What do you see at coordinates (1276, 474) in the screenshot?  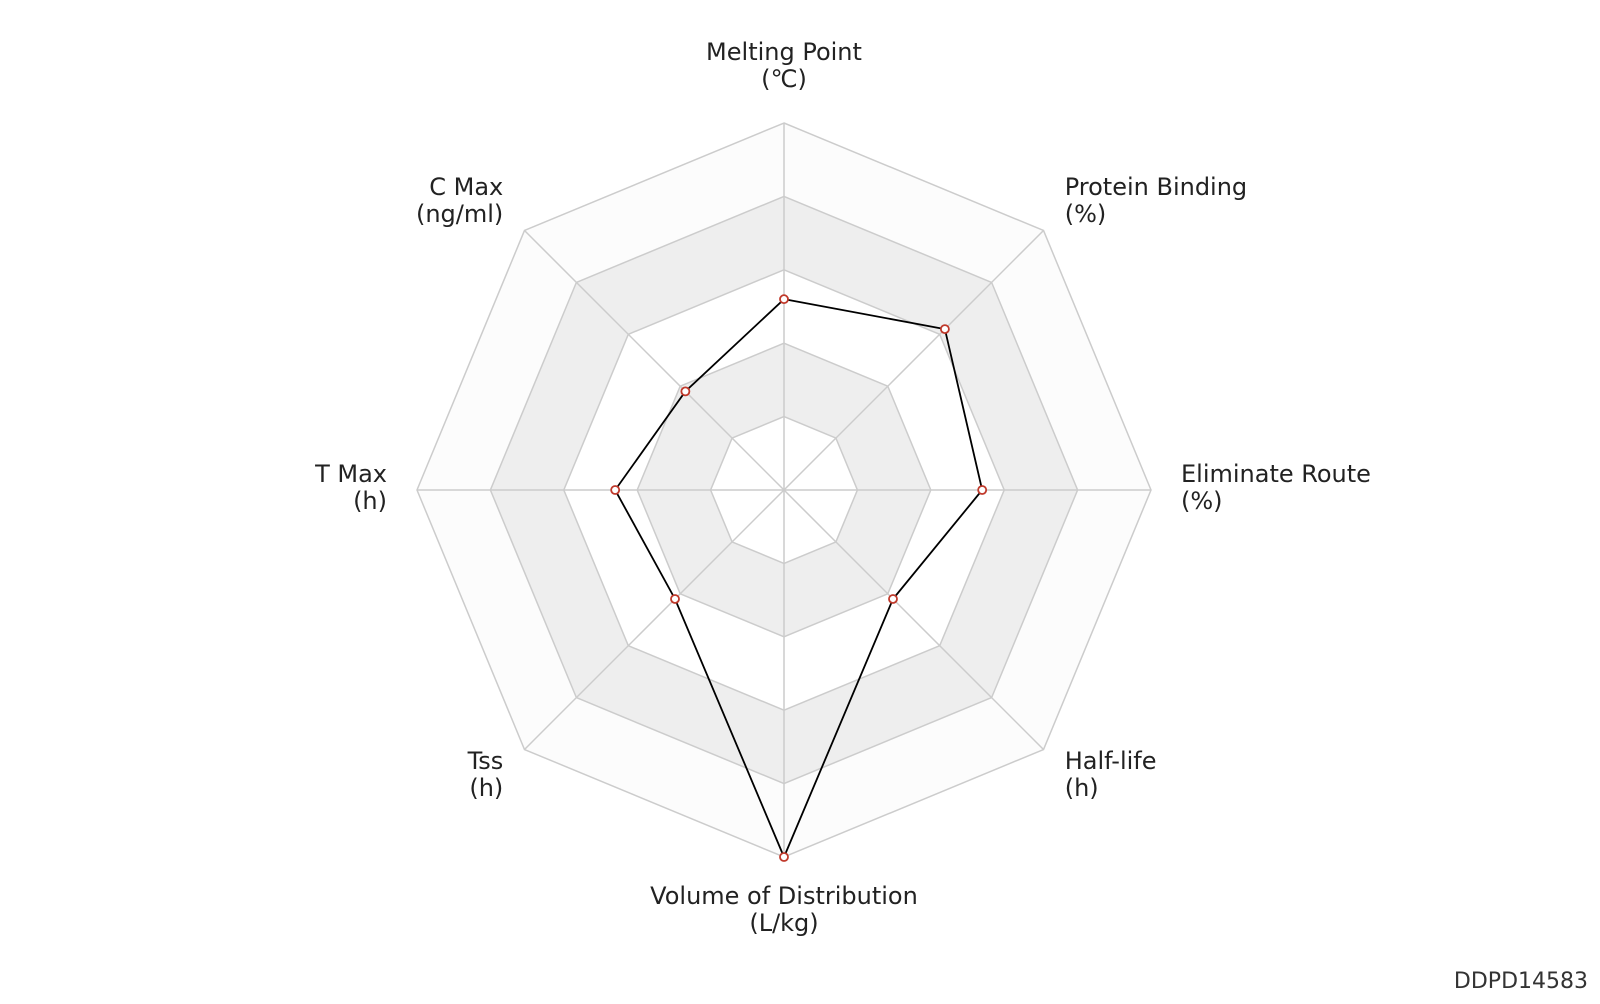 I see `axis-label: Eliminate Route` at bounding box center [1276, 474].